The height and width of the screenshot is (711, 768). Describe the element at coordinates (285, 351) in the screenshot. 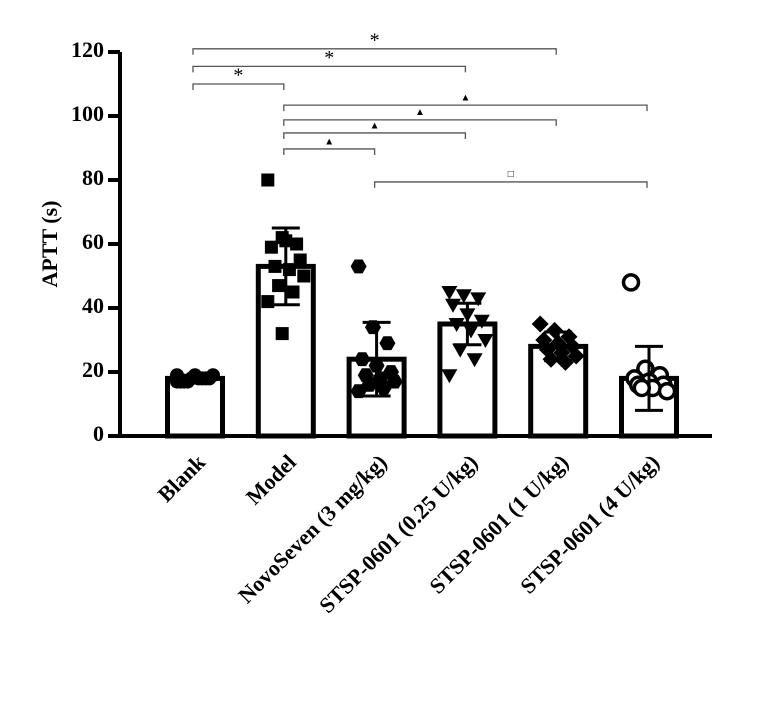

I see `bar` at that location.